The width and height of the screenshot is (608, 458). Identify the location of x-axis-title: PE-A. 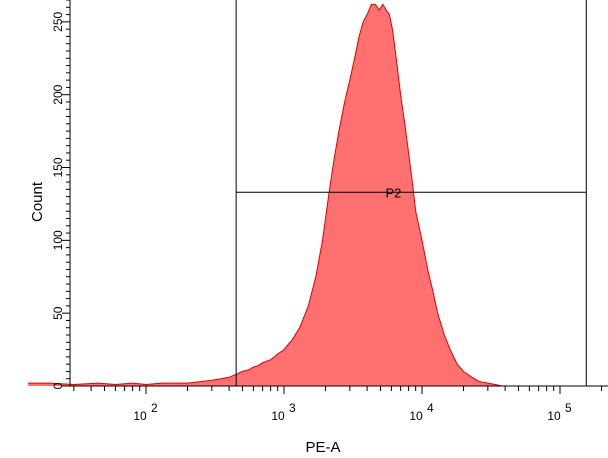
(322, 447).